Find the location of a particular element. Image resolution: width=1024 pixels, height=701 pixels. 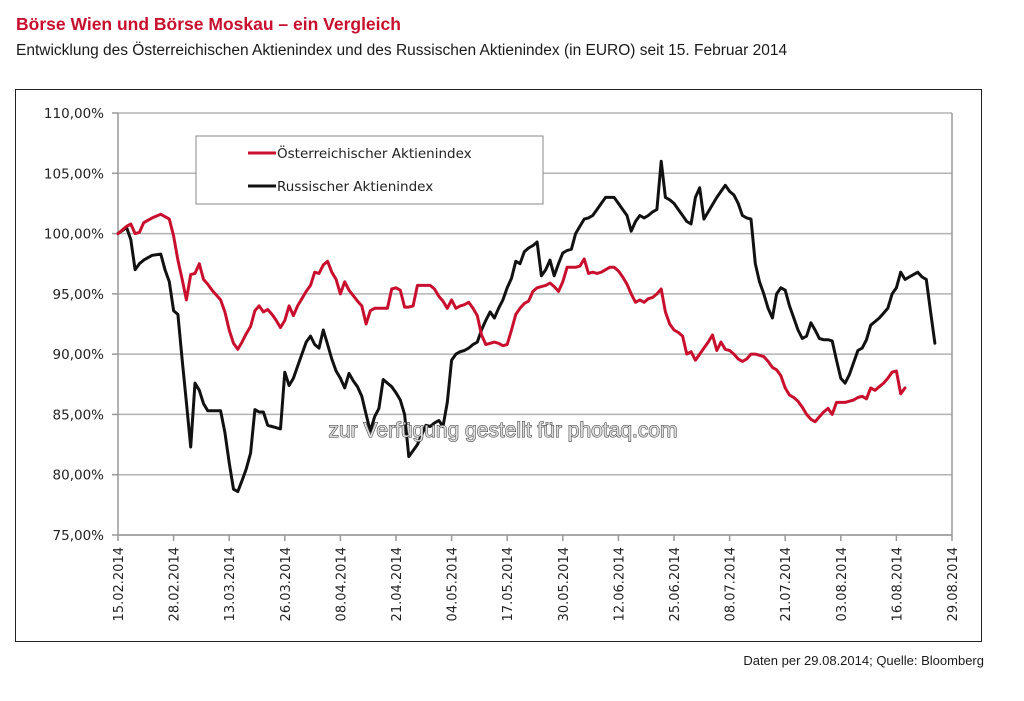

x-tick-label: 03.08.2014 is located at coordinates (842, 584).